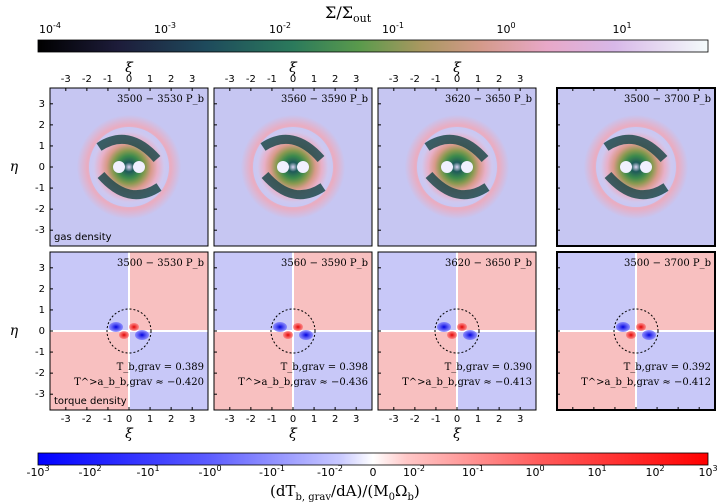 The image size is (723, 503). Describe the element at coordinates (373, 472) in the screenshot. I see `bottom-colorbar-tick-label: 0` at that location.